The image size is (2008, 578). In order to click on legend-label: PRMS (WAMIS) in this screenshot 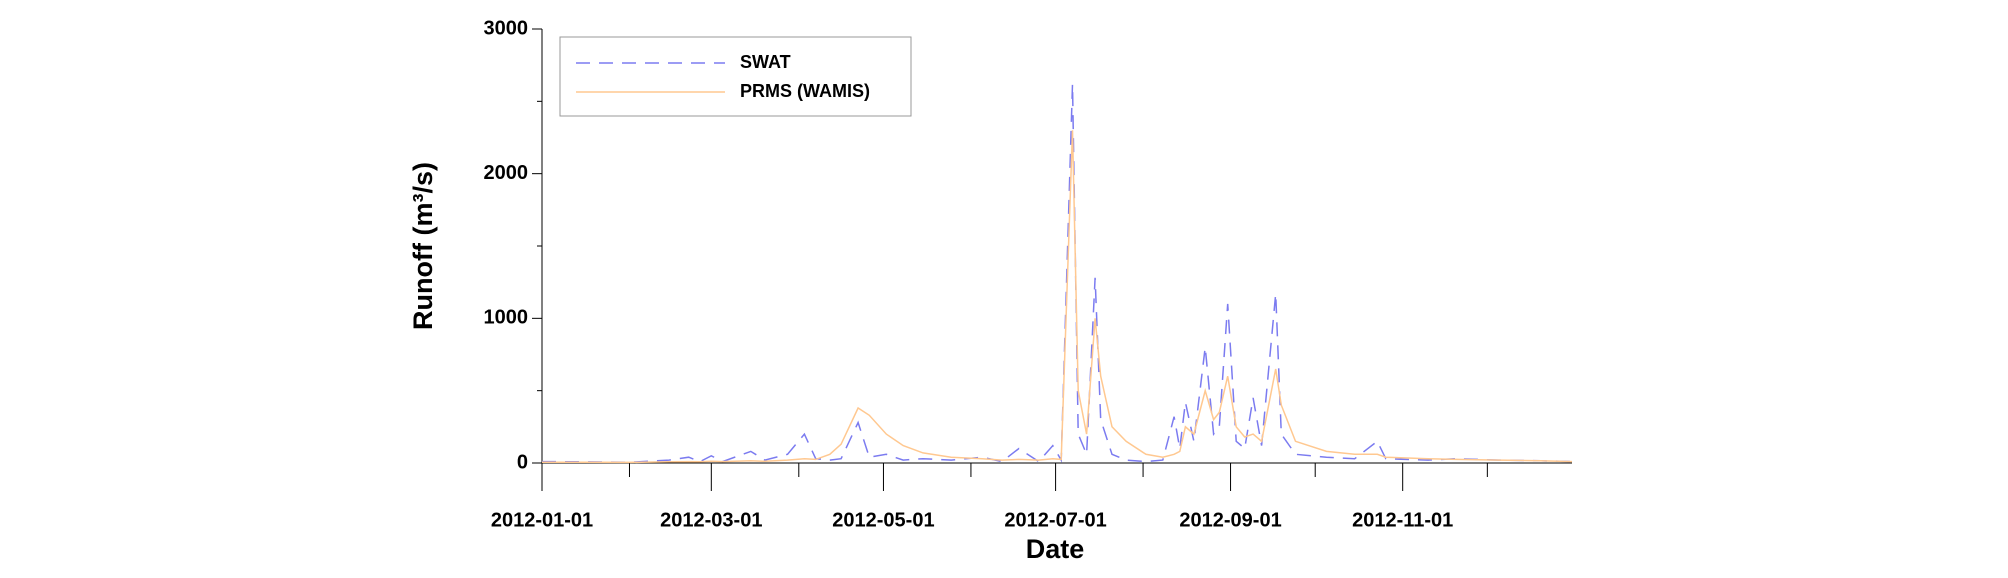, I will do `click(805, 91)`.